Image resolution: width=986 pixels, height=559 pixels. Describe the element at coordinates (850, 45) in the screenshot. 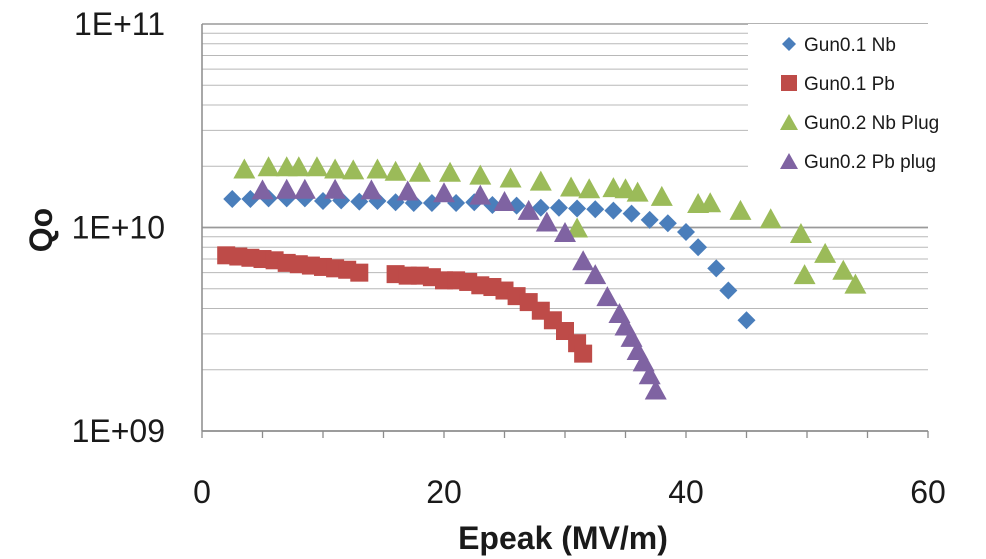

I see `legend-label: Gun0.1 Nb` at that location.